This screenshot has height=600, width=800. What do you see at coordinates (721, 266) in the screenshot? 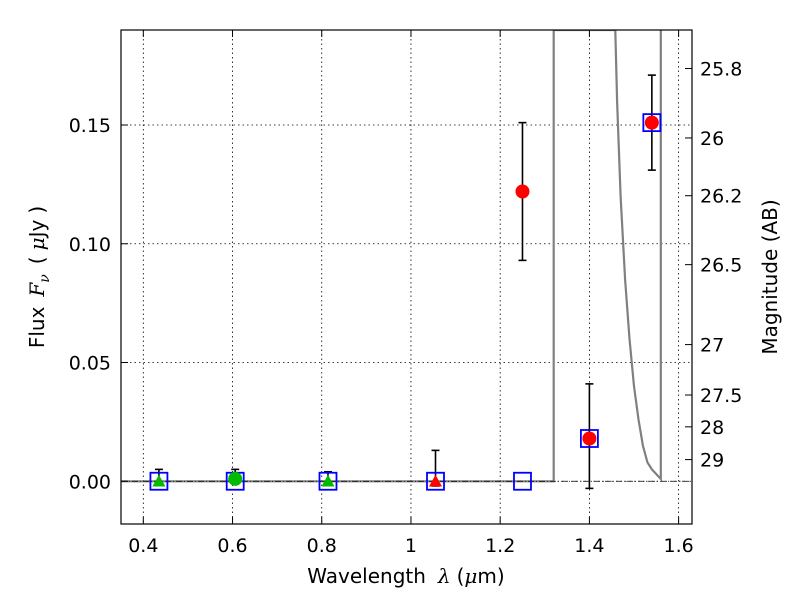
I see `y2-tick-label: 26.5` at bounding box center [721, 266].